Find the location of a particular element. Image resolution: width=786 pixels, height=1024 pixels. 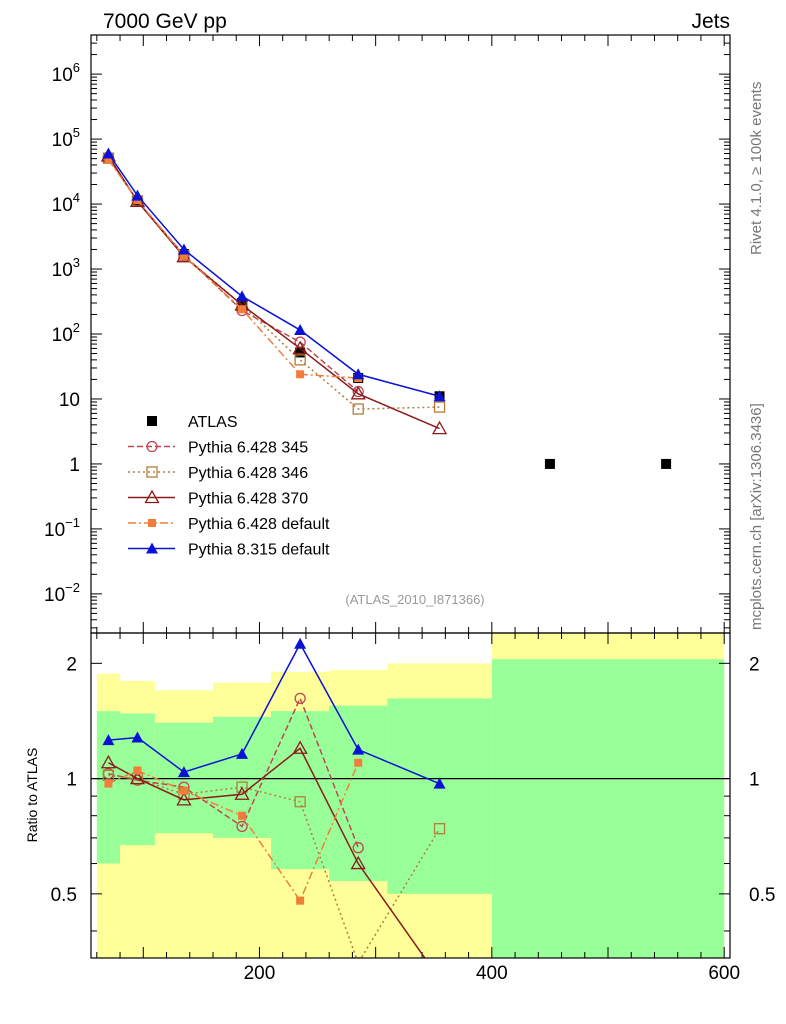

legend-label: Pythia 6.428 default is located at coordinates (259, 524).